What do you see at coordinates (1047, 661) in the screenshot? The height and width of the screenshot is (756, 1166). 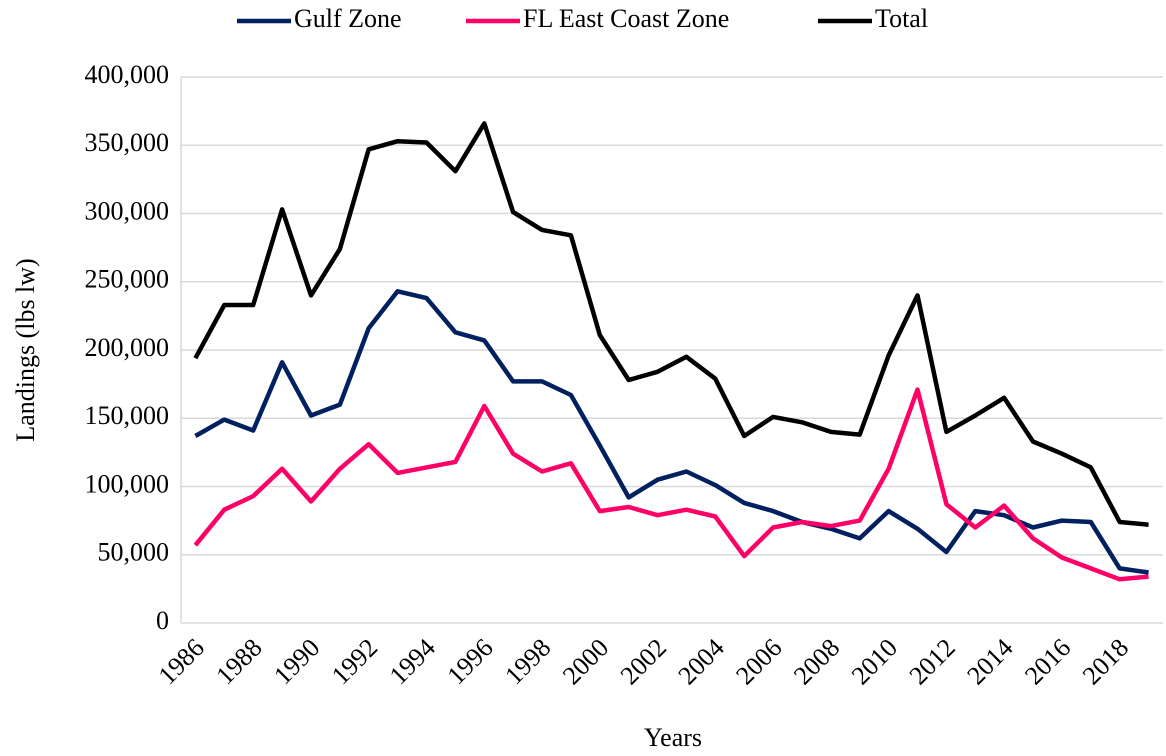 I see `x-tick-label: 2016` at bounding box center [1047, 661].